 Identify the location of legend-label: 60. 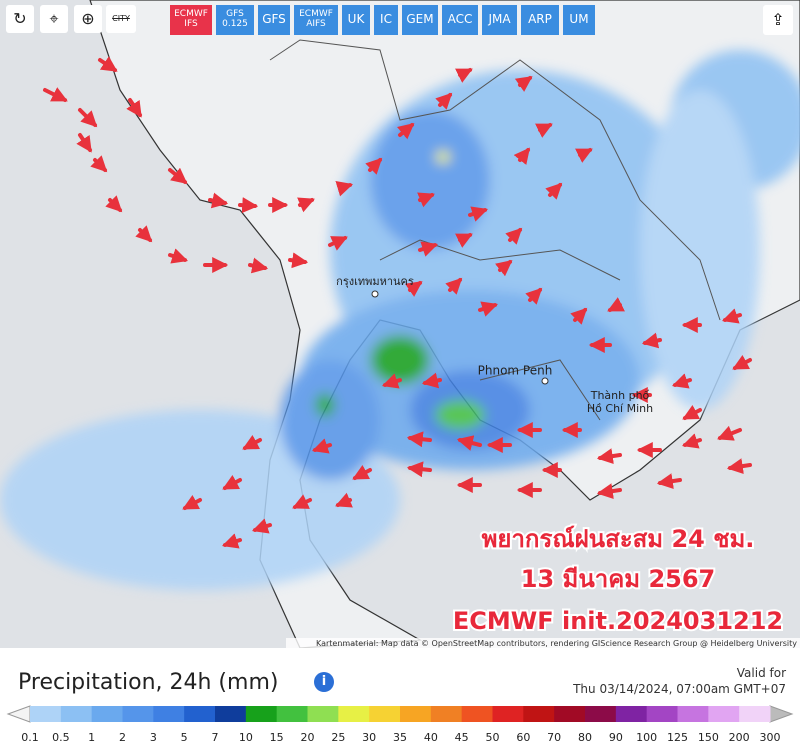
(523, 737).